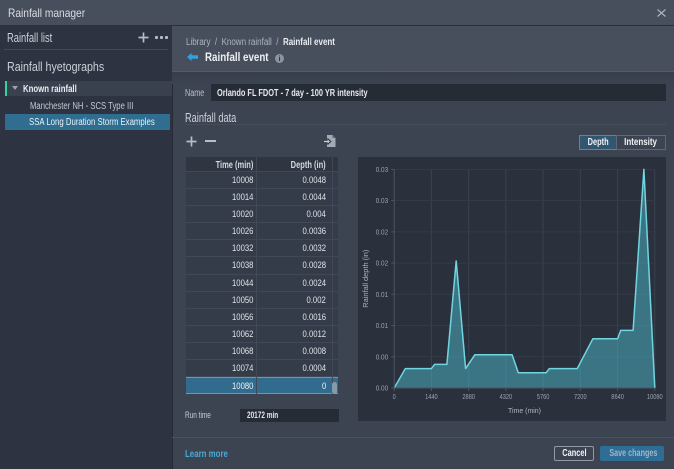 The width and height of the screenshot is (674, 469). What do you see at coordinates (431, 397) in the screenshot?
I see `svg-text: 1440` at bounding box center [431, 397].